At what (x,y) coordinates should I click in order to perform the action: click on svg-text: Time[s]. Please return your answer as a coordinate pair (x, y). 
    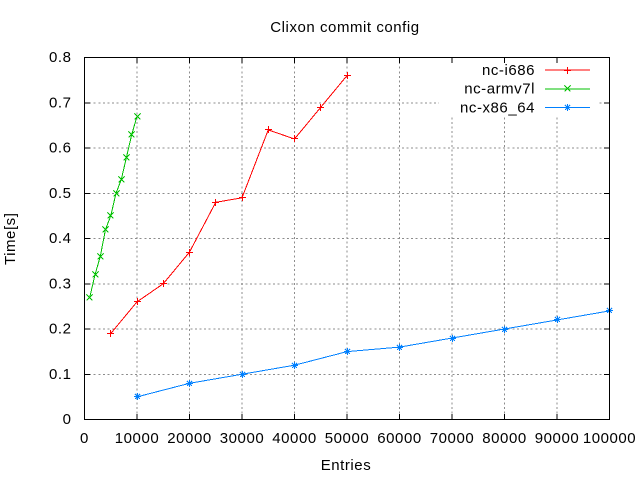
    Looking at the image, I should click on (10, 239).